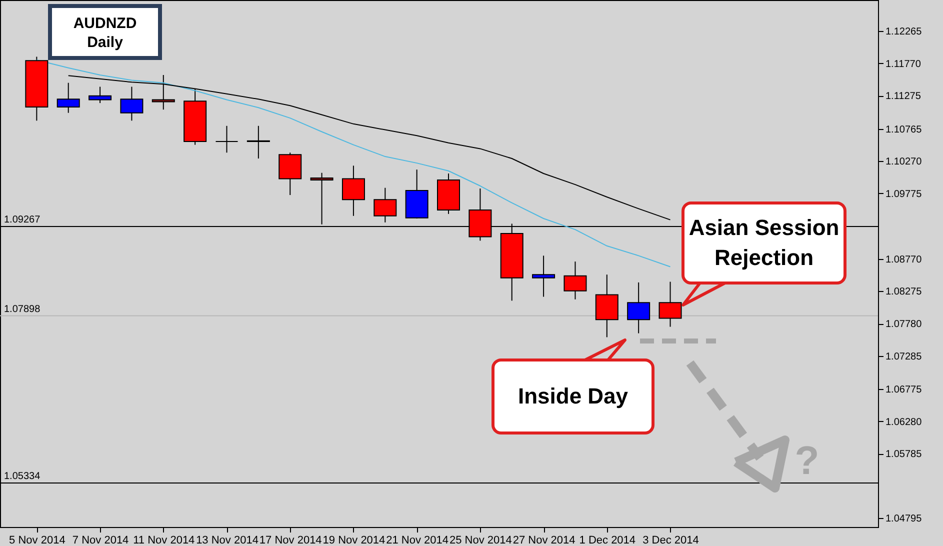  What do you see at coordinates (904, 260) in the screenshot?
I see `y-tick-label: 1.08770` at bounding box center [904, 260].